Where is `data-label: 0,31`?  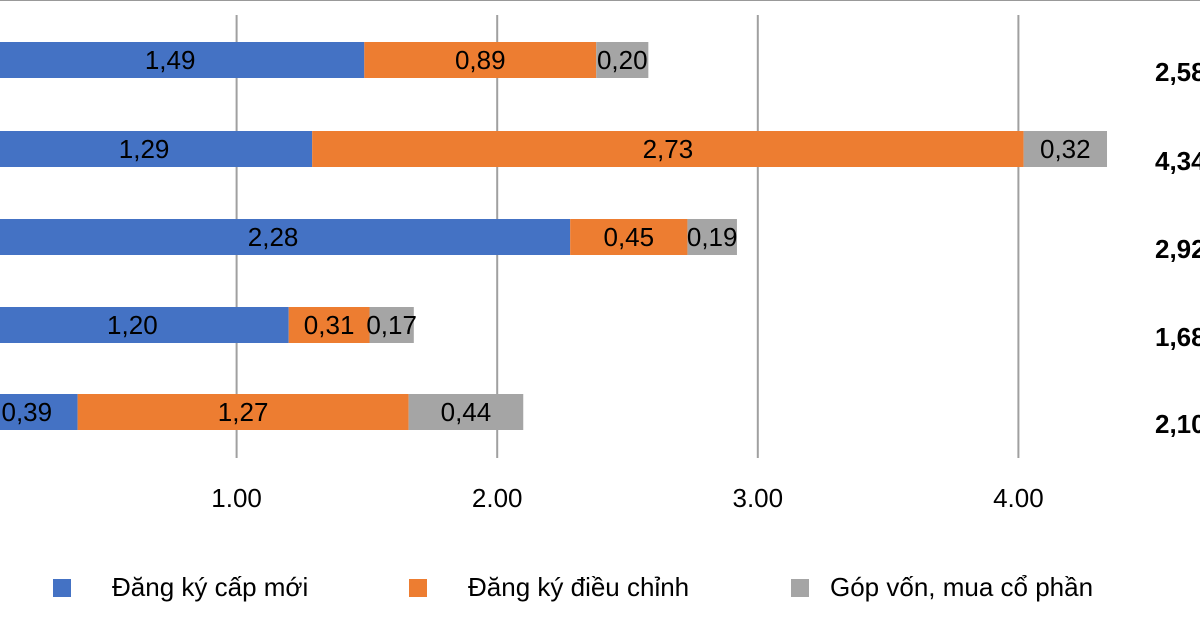 data-label: 0,31 is located at coordinates (329, 325).